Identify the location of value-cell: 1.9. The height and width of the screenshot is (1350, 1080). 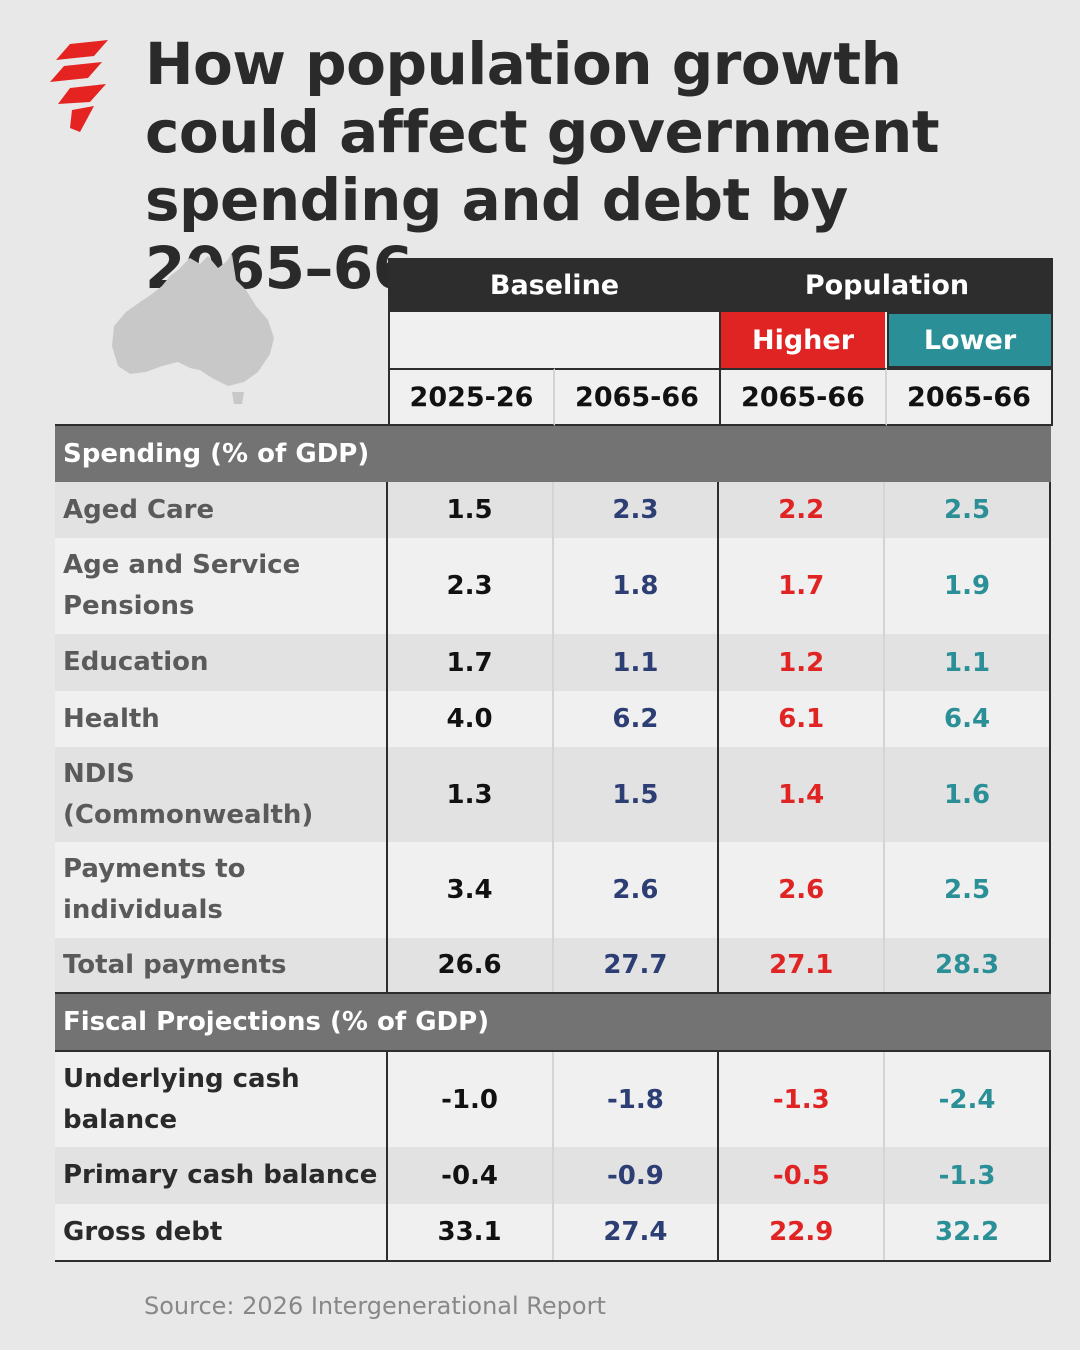
(968, 586).